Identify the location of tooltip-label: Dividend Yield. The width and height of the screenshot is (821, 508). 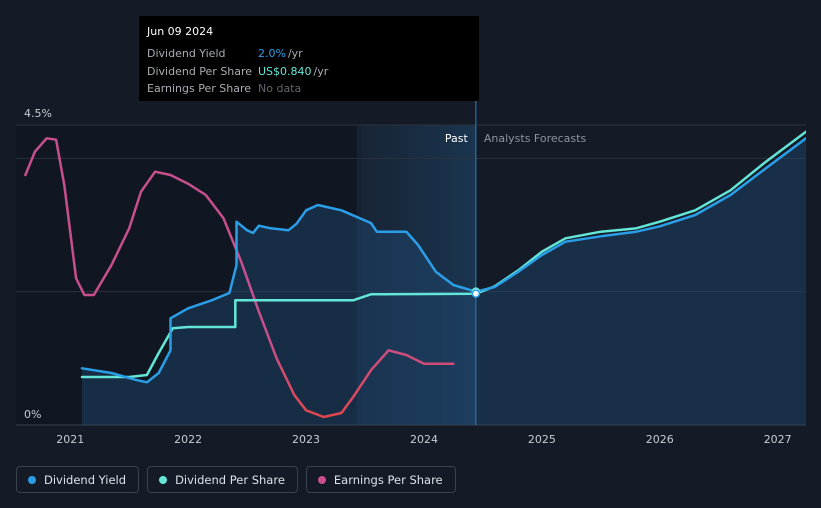
(186, 53).